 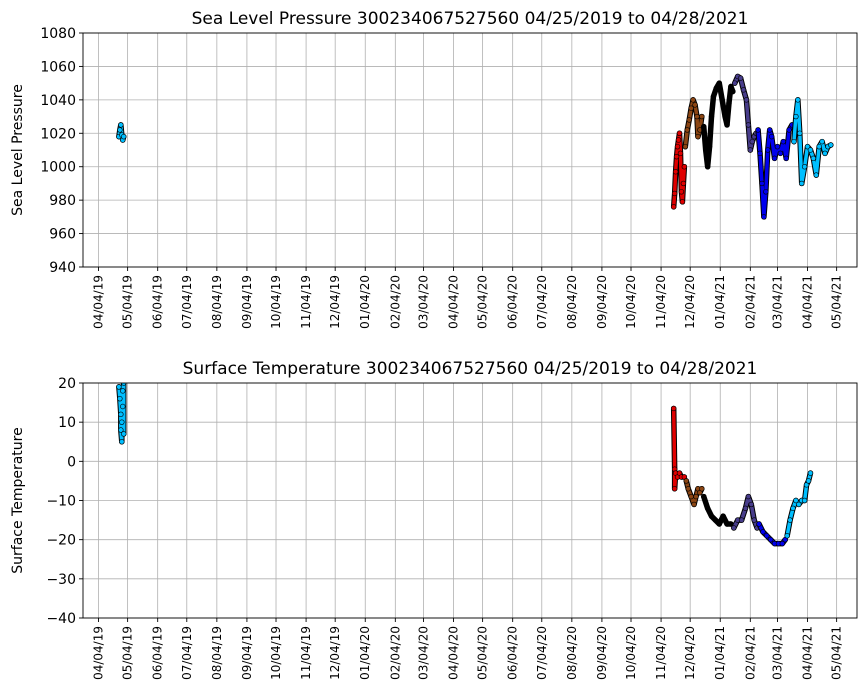 What do you see at coordinates (67, 423) in the screenshot?
I see `y-tick-label: 10` at bounding box center [67, 423].